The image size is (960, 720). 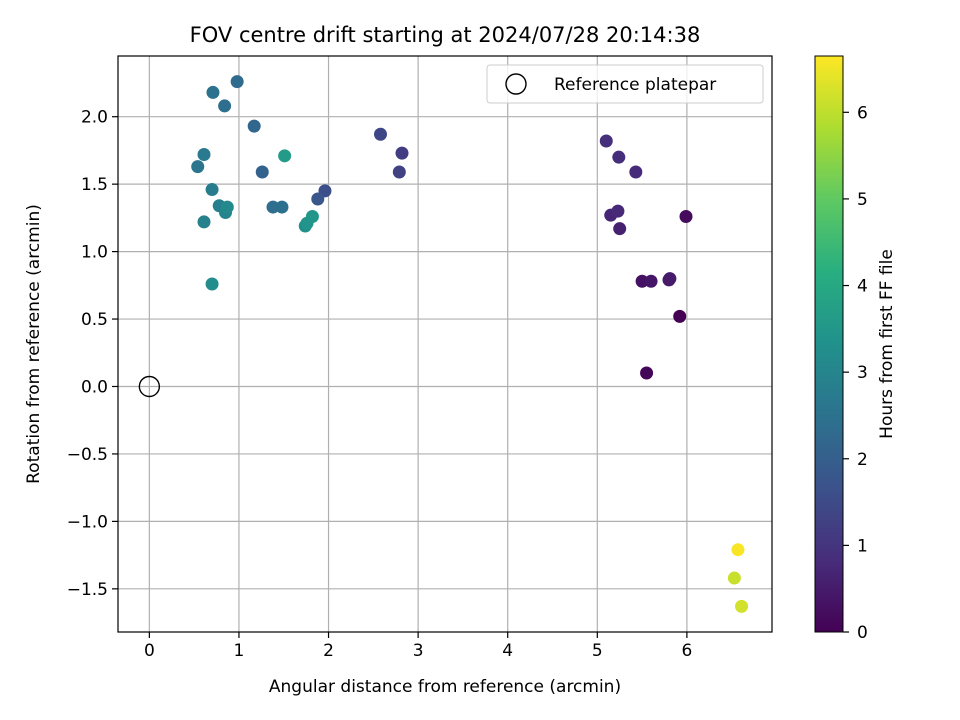 What do you see at coordinates (686, 651) in the screenshot?
I see `x-tick-label: 6` at bounding box center [686, 651].